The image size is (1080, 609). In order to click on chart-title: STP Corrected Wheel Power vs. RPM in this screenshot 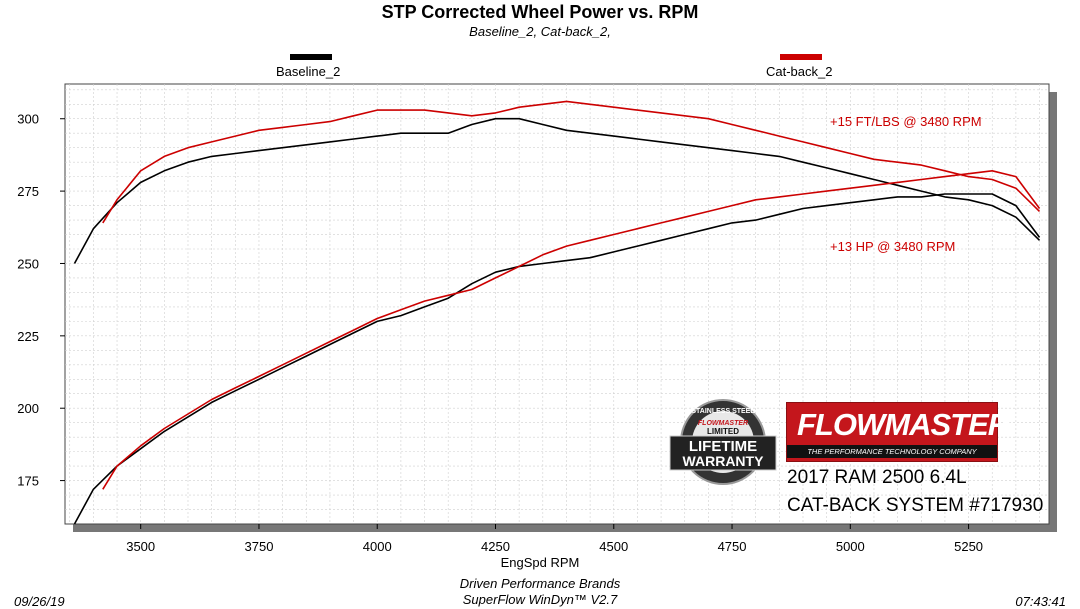, I will do `click(540, 12)`.